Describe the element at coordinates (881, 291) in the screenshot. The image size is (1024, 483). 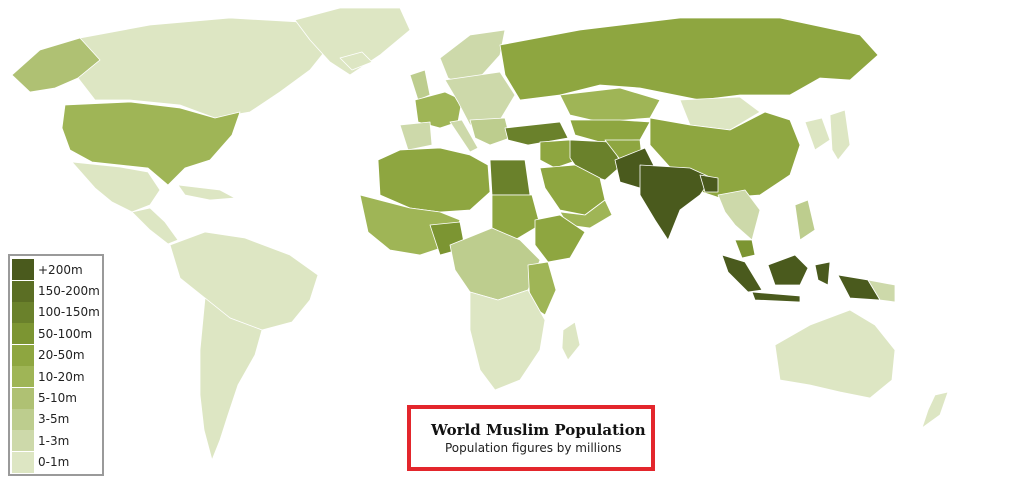
I see `region-papua-new-guinea` at that location.